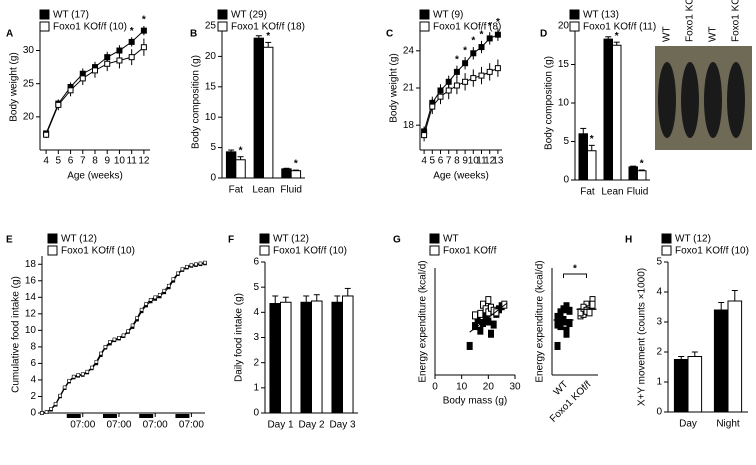  What do you see at coordinates (728, 424) in the screenshot?
I see `x-tick-label: Night` at bounding box center [728, 424].